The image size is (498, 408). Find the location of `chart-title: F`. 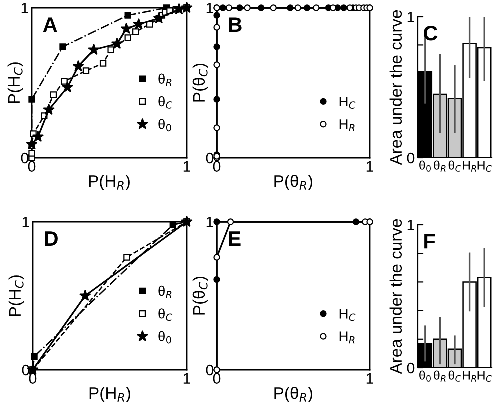

chart-title: F is located at coordinates (430, 241).